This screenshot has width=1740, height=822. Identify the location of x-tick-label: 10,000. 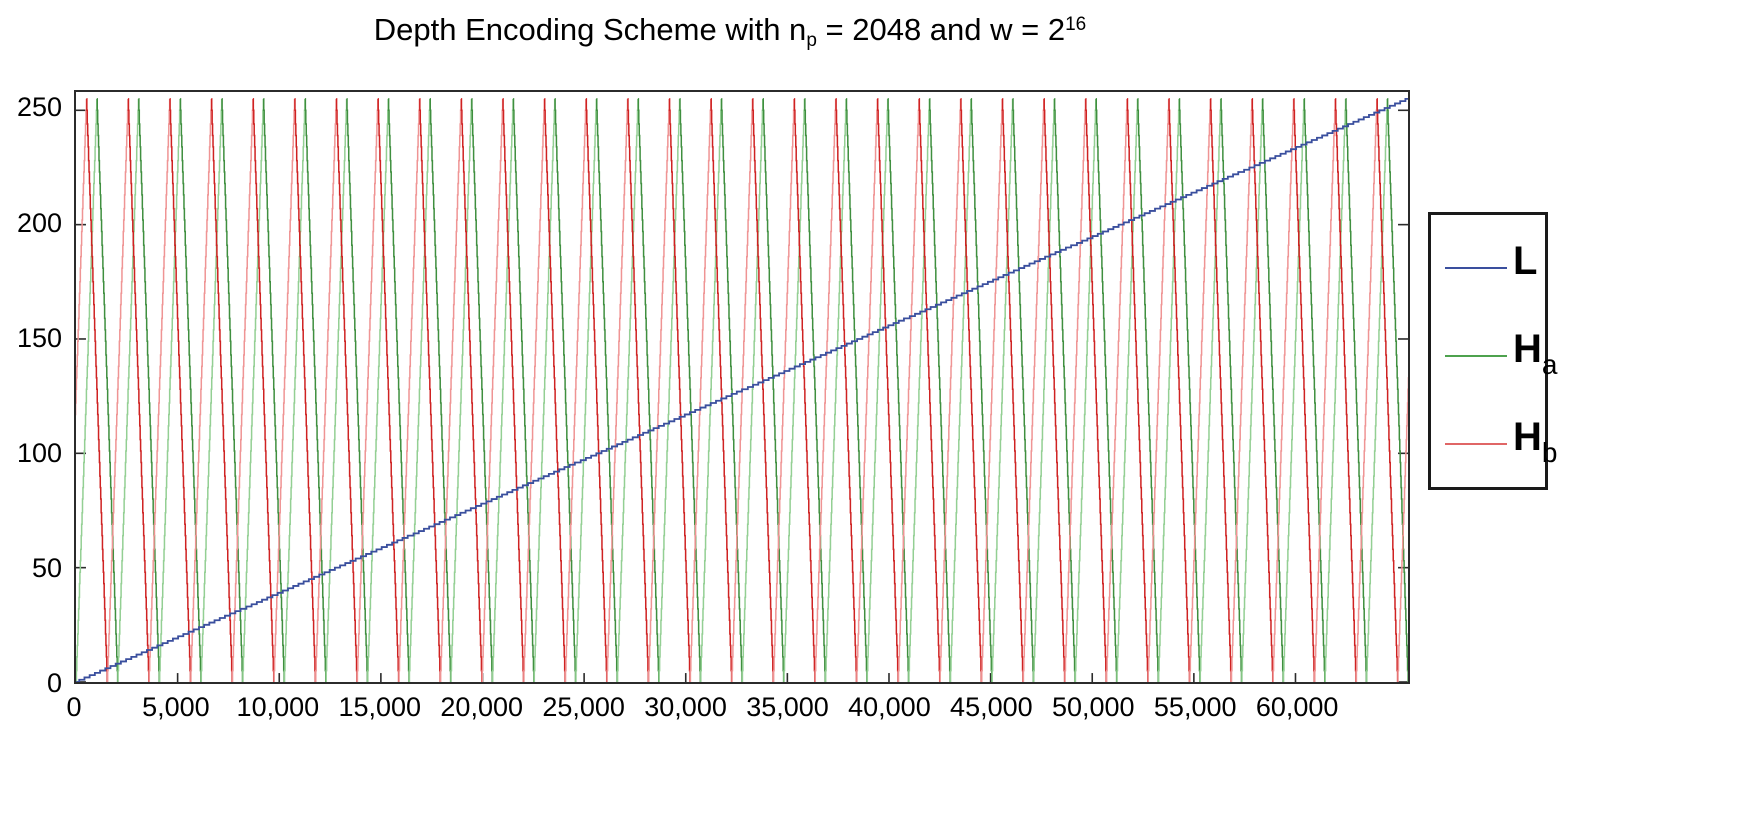
(278, 707).